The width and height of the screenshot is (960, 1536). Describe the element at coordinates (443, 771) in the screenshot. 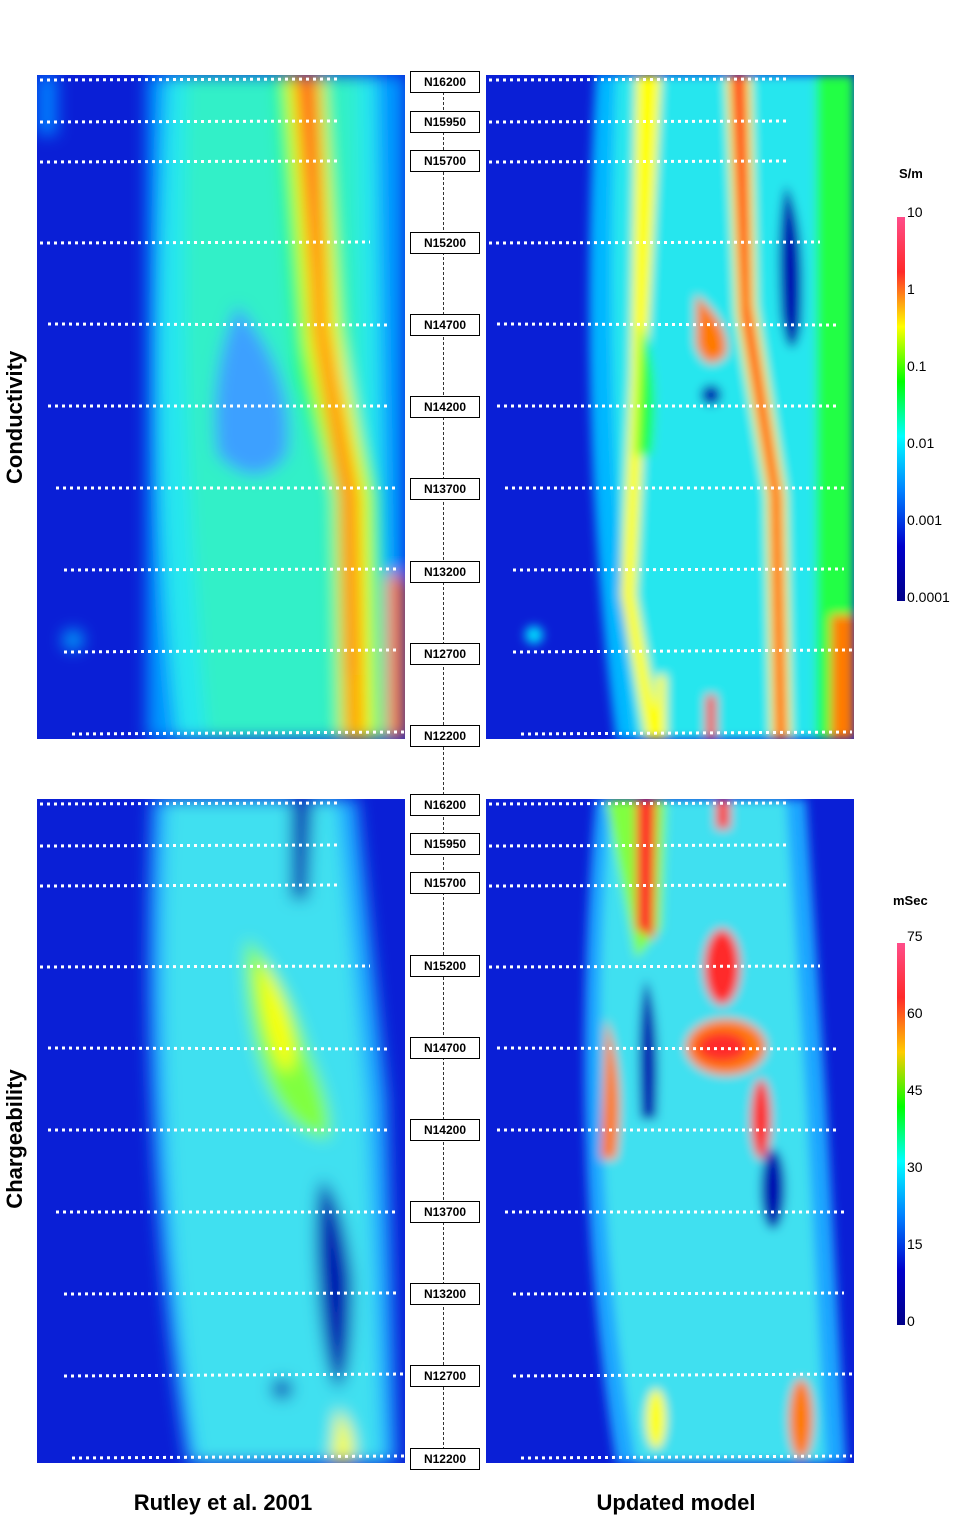

I see `center-dashed-axis` at that location.